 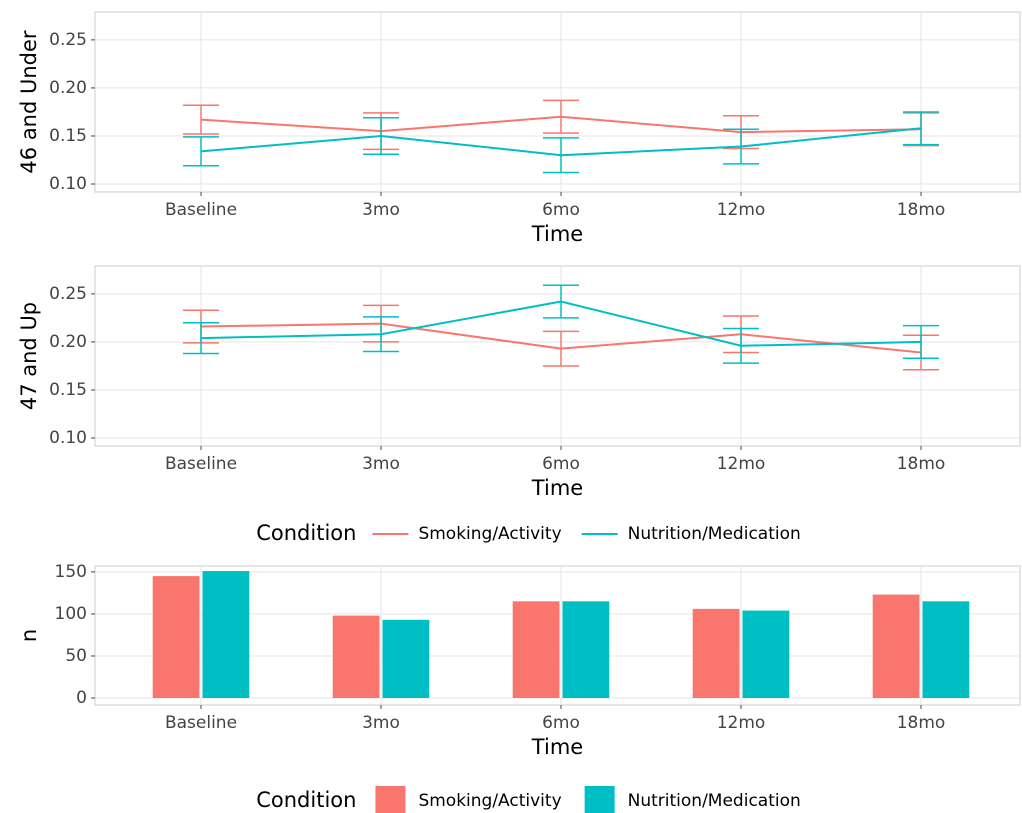 I want to click on y-tick-label: 50, so click(x=76, y=656).